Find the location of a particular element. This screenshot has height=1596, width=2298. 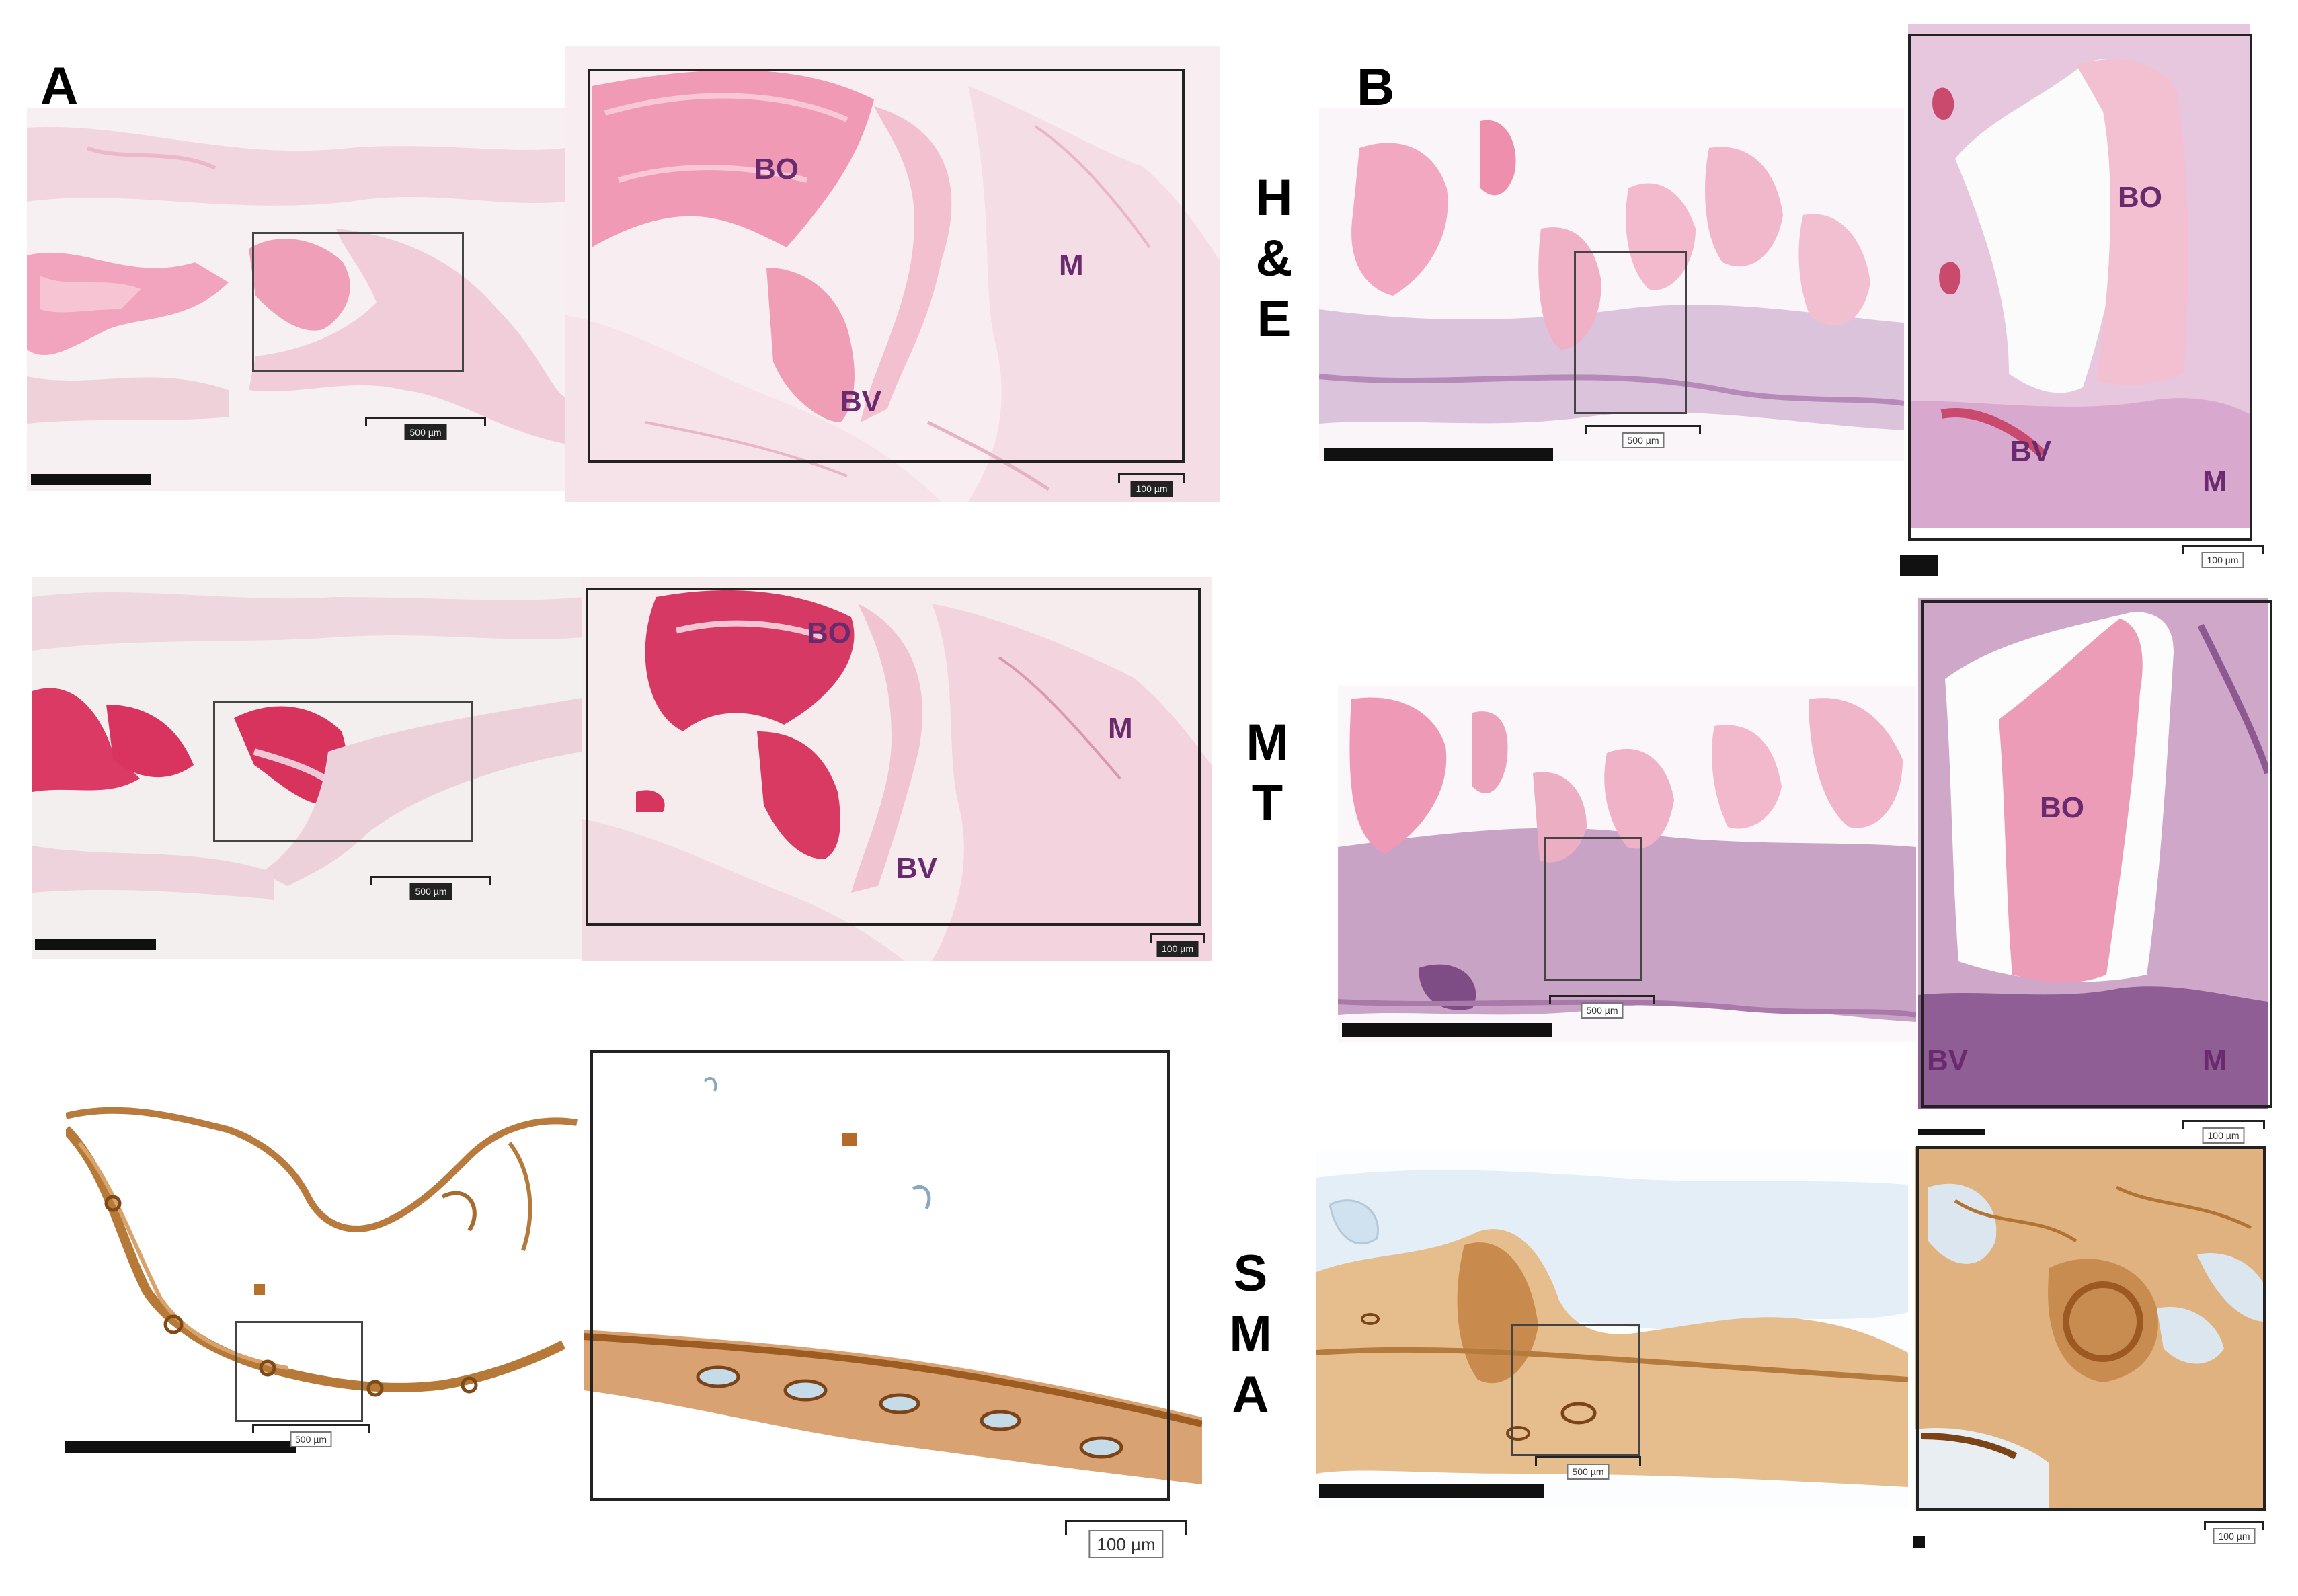

inset-box-he-a is located at coordinates (358, 302).